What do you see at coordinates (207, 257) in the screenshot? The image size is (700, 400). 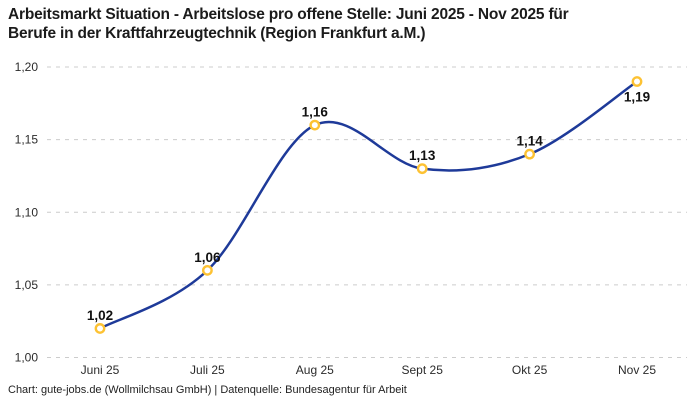 I see `data-point-label: 1,06` at bounding box center [207, 257].